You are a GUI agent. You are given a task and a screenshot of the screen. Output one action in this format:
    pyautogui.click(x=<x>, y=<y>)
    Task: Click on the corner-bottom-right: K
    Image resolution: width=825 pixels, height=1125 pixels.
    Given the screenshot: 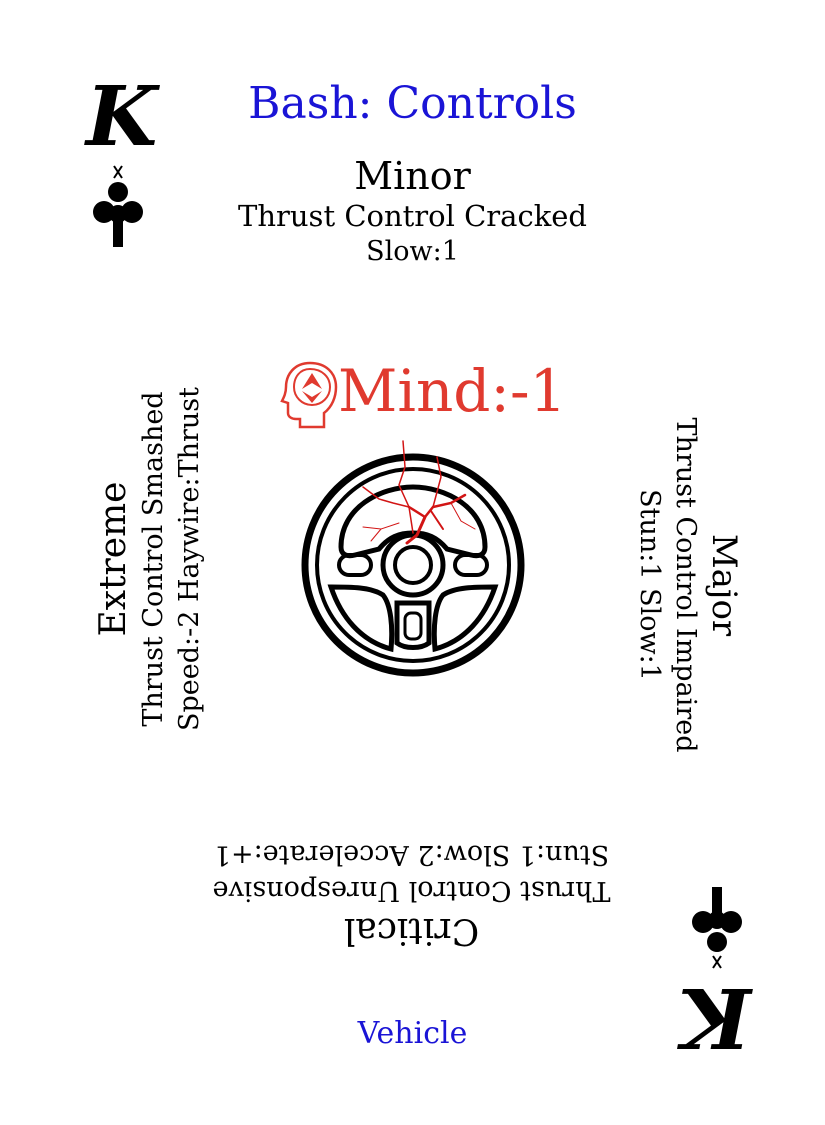 What is the action you would take?
    pyautogui.click(x=715, y=971)
    